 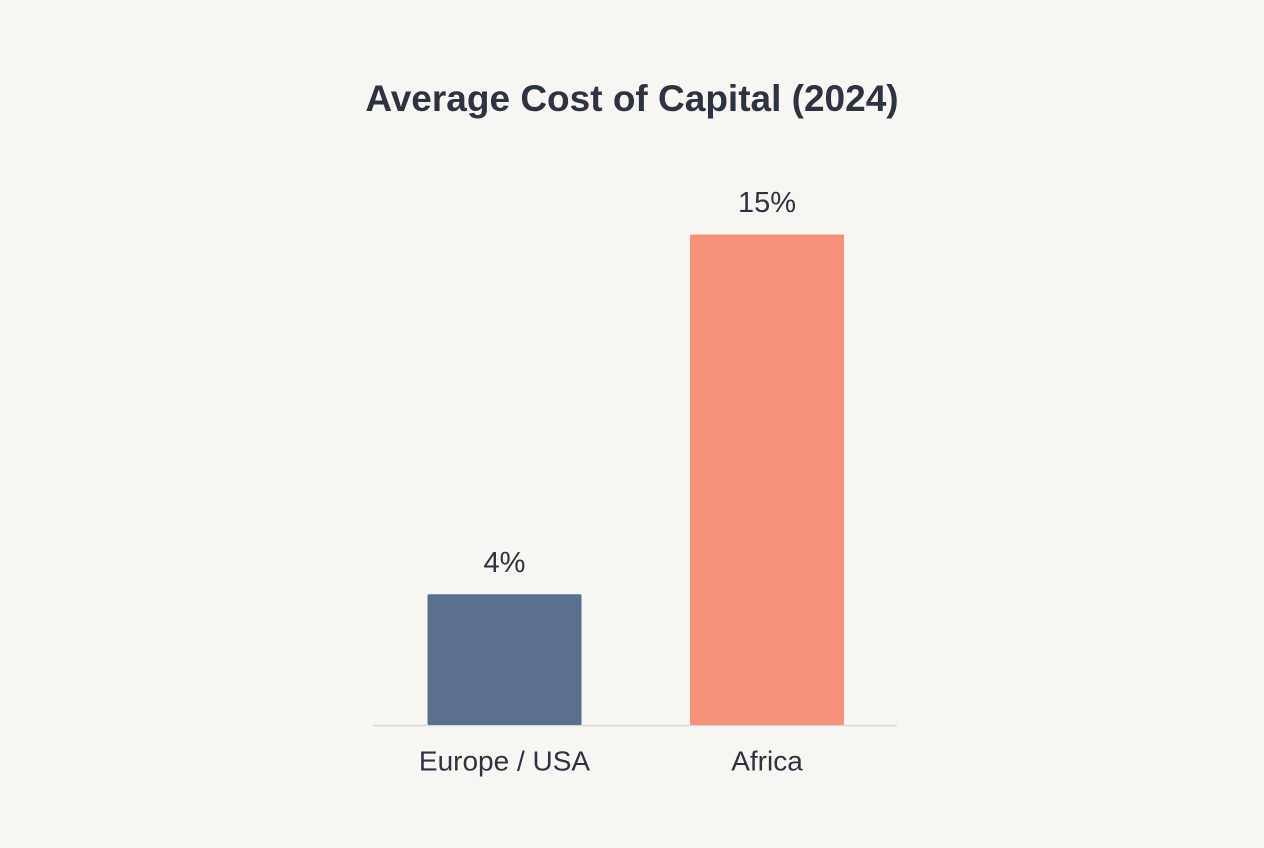 I want to click on chart-title: Average Cost of Capital (2024), so click(x=631, y=98).